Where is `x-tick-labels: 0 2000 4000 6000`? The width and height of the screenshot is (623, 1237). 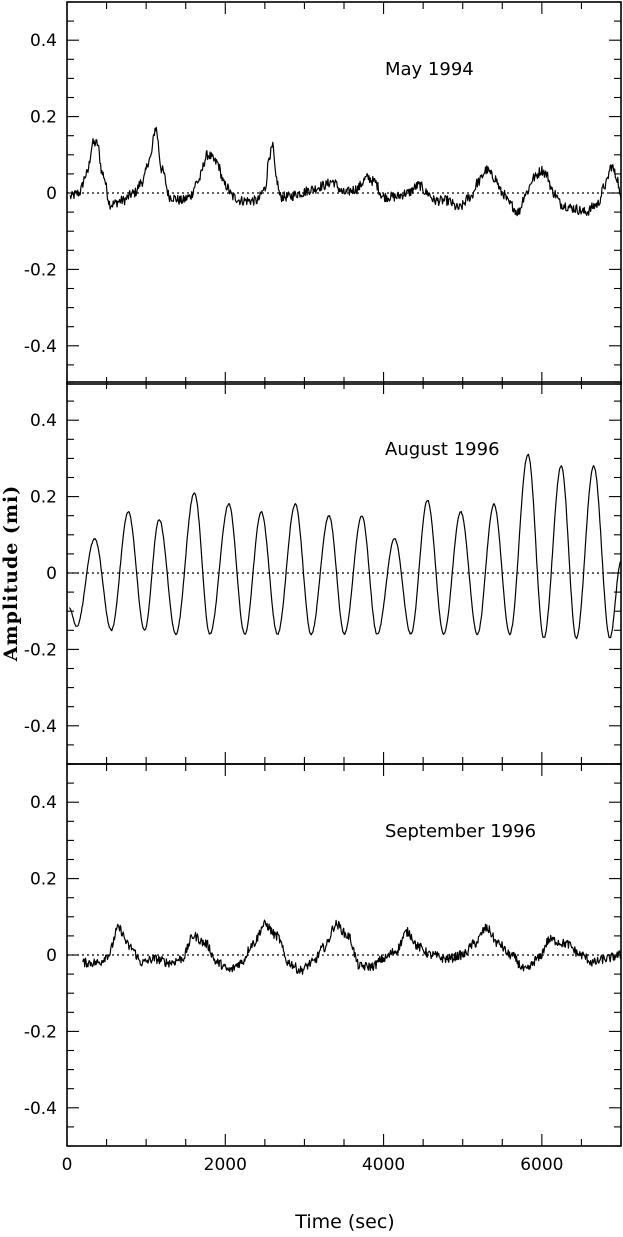 x-tick-labels: 0 2000 4000 6000 is located at coordinates (313, 1165).